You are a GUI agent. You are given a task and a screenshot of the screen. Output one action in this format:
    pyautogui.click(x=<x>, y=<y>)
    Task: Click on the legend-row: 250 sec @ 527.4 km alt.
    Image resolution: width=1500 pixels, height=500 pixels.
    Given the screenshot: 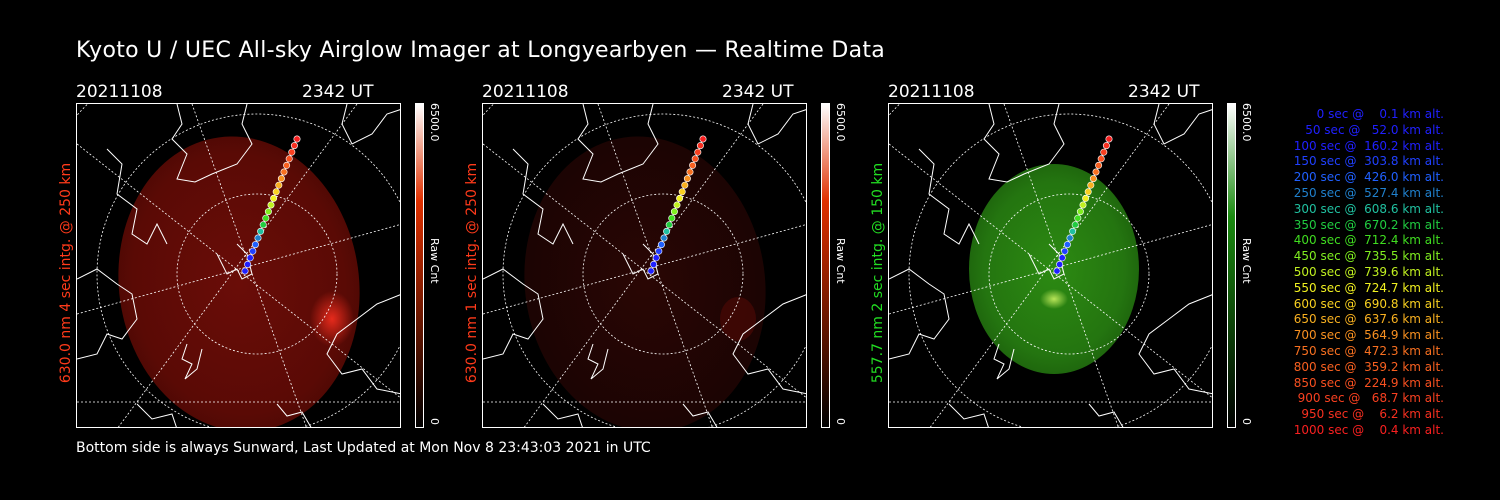 What is the action you would take?
    pyautogui.click(x=1366, y=192)
    